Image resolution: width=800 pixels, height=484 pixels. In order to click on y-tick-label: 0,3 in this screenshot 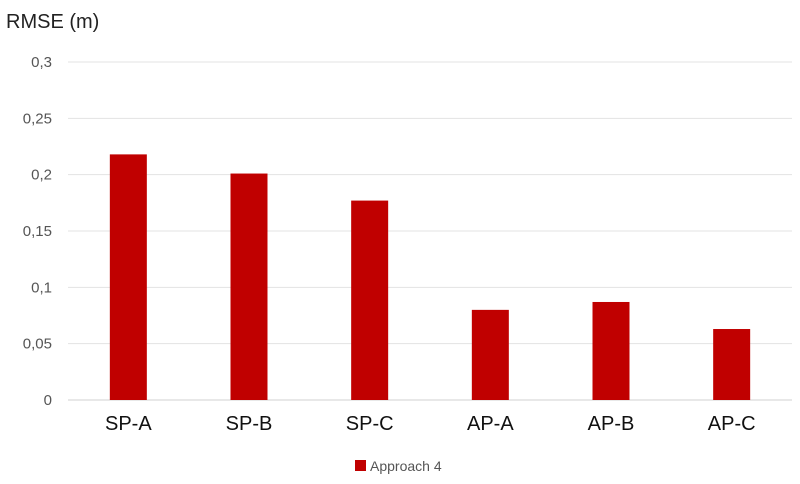, I will do `click(41, 62)`.